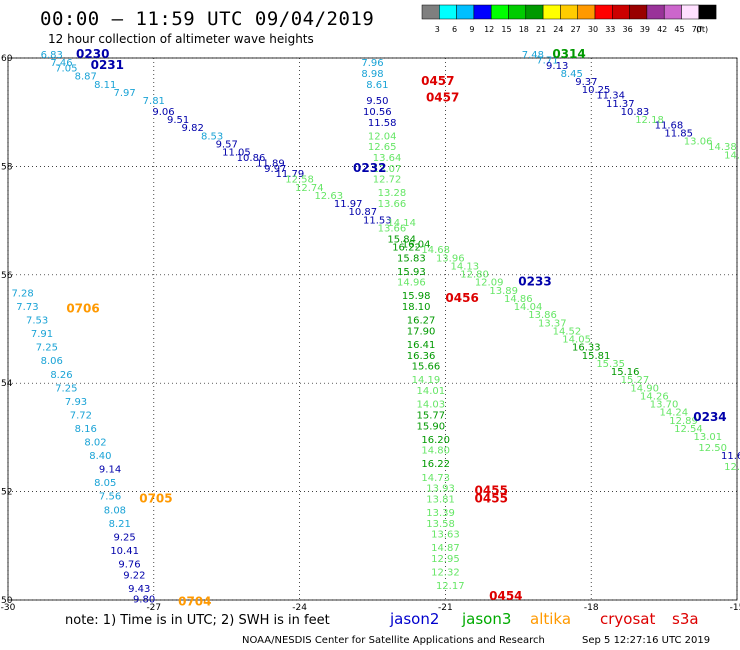  Describe the element at coordinates (163, 112) in the screenshot. I see `wave-height-value: 9.06` at that location.